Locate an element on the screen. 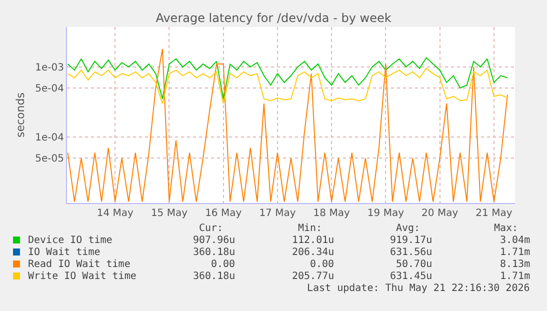  text: 112.01u is located at coordinates (313, 240).